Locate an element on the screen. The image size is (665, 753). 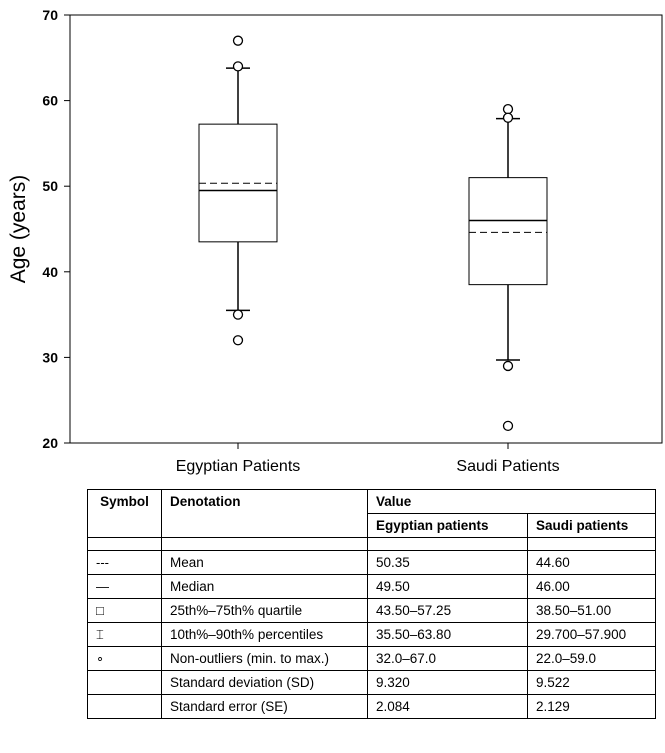
row-denotation: 10th%–90th% percentiles is located at coordinates (264, 634).